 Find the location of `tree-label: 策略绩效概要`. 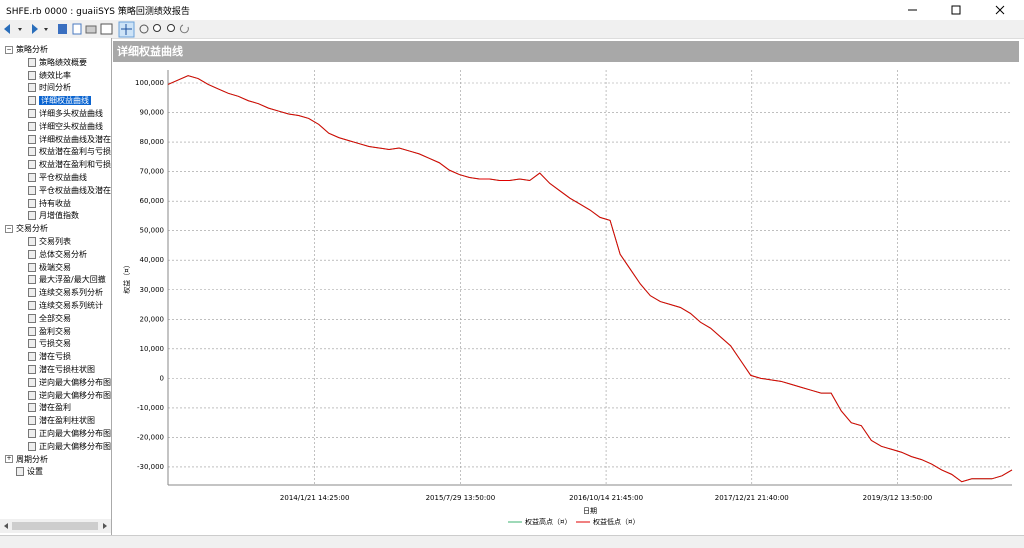

tree-label: 策略绩效概要 is located at coordinates (63, 62).